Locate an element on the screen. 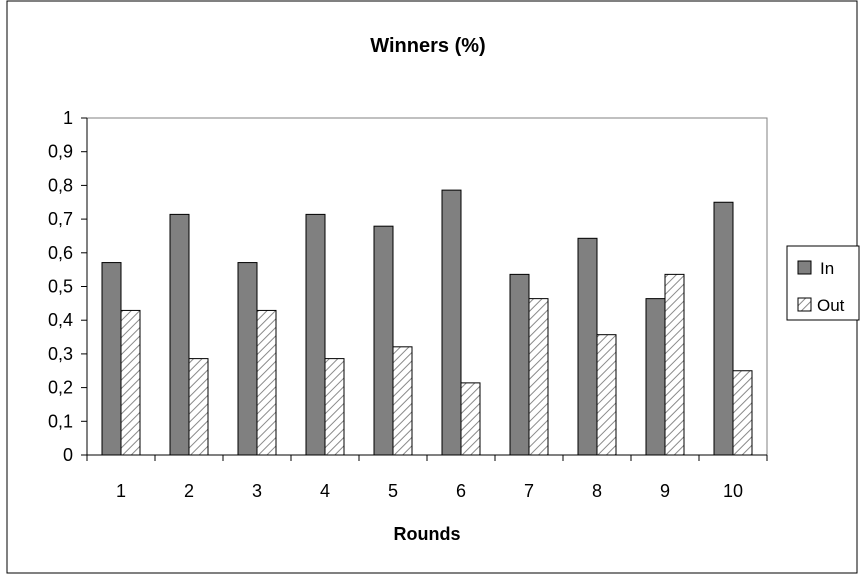  y-tick-label: 0,2 is located at coordinates (60, 388).